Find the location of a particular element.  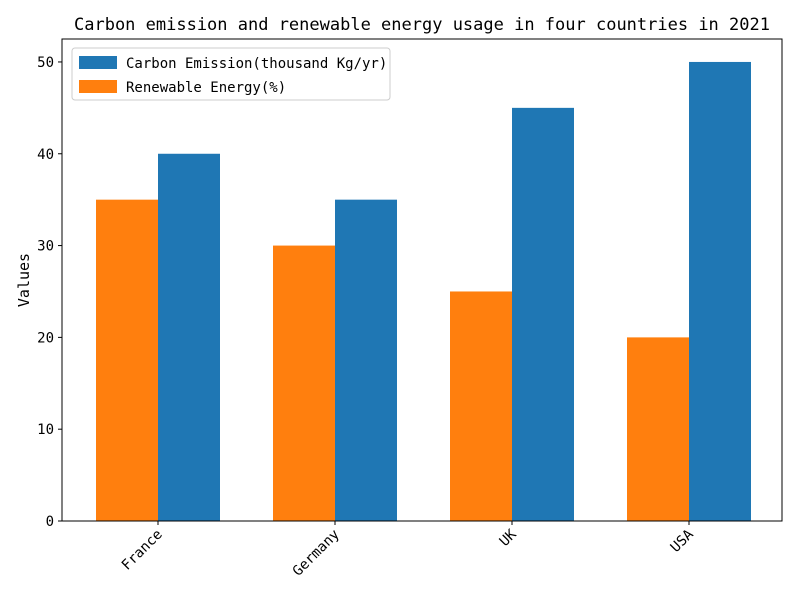

legend-box is located at coordinates (231, 74).